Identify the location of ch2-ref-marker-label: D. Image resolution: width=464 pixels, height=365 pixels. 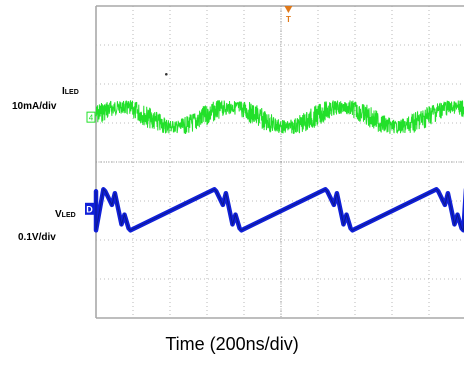
(89, 209).